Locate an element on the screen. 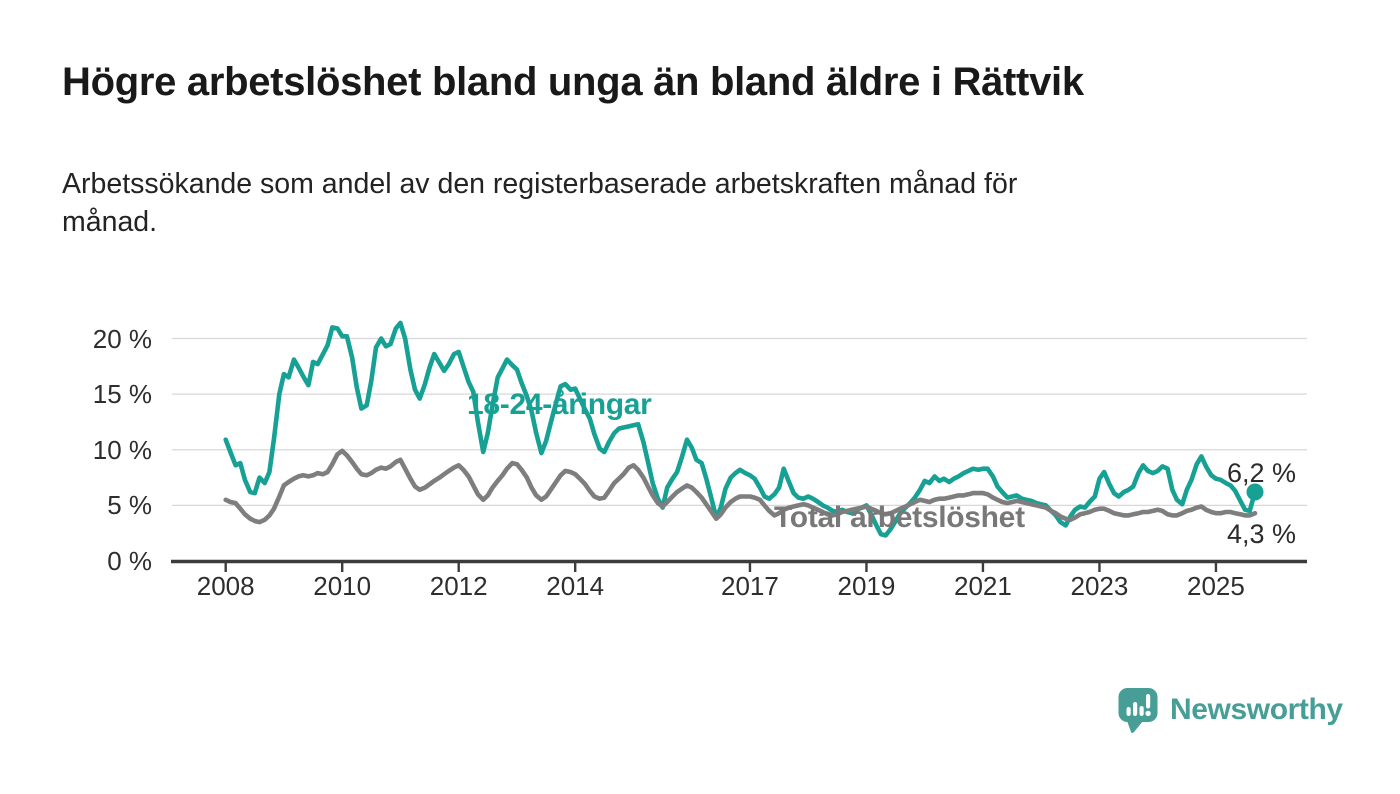 The image size is (1400, 794). end-value-label-18-24: 6,2 % is located at coordinates (1262, 473).